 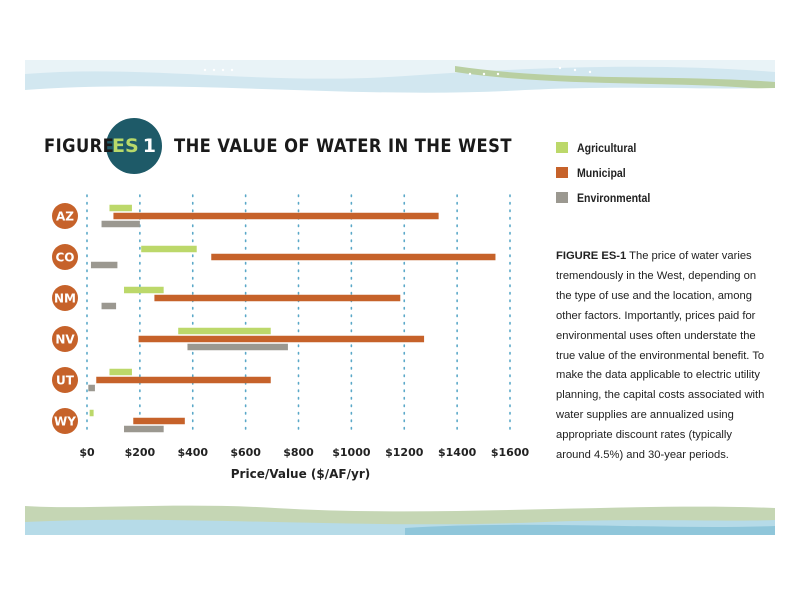 I want to click on legend-label-agricultural: Agricultural, so click(x=607, y=147).